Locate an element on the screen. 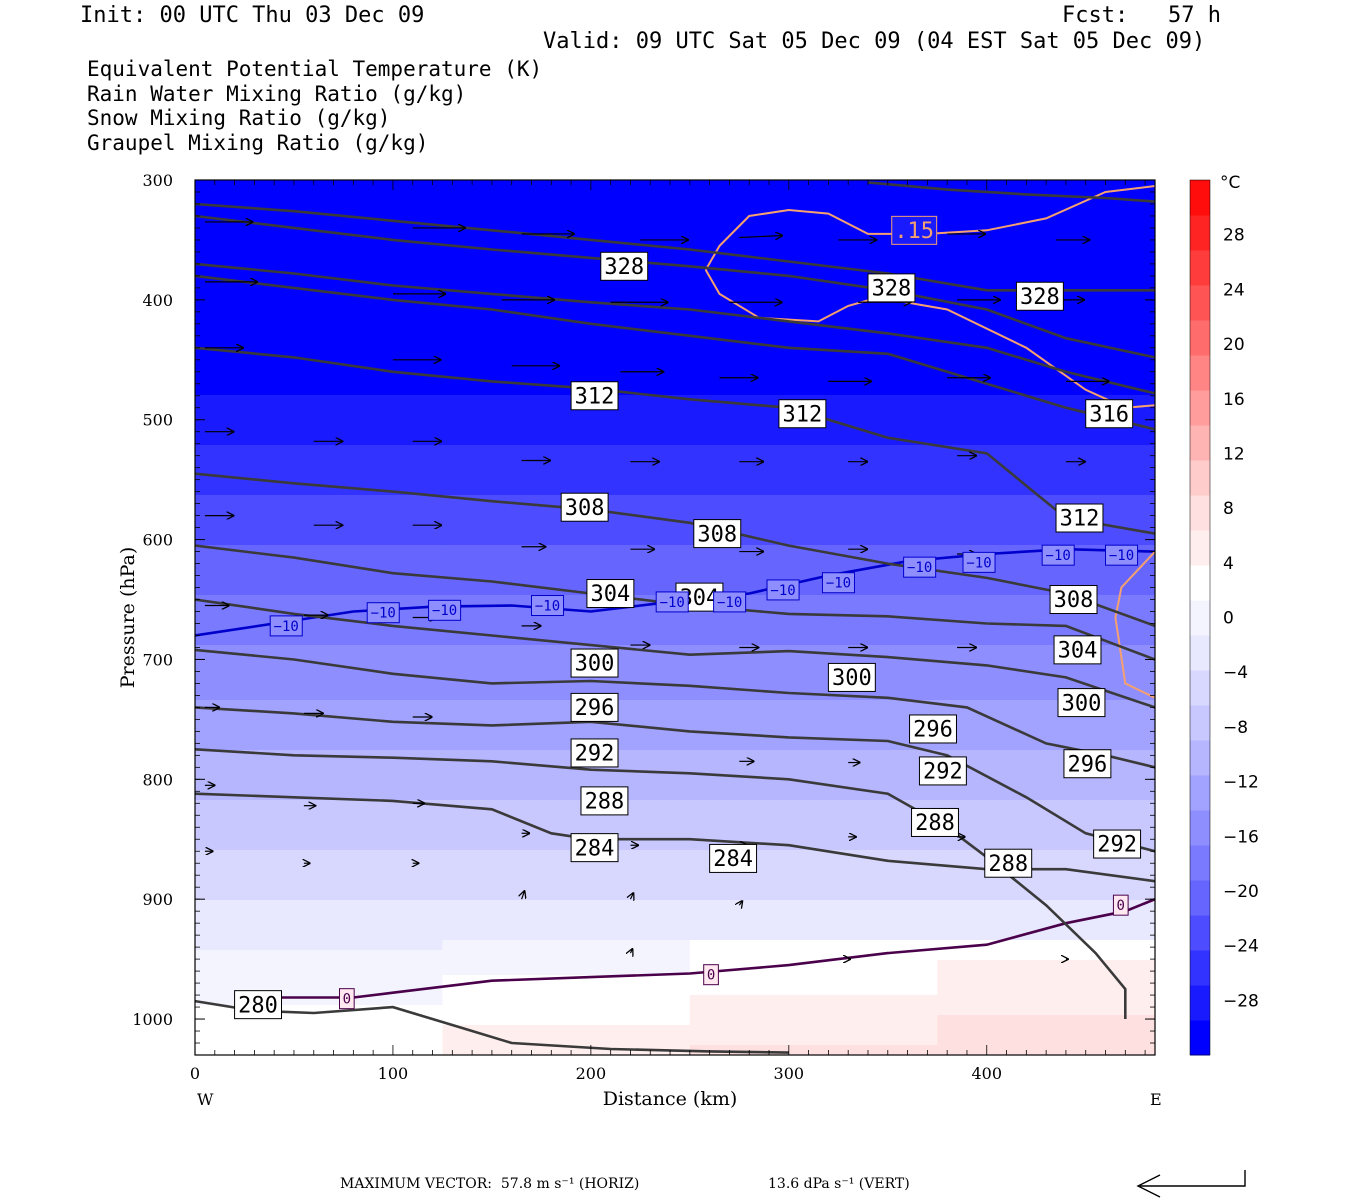 The width and height of the screenshot is (1350, 1200). y-tick-label: 900 is located at coordinates (157, 899).